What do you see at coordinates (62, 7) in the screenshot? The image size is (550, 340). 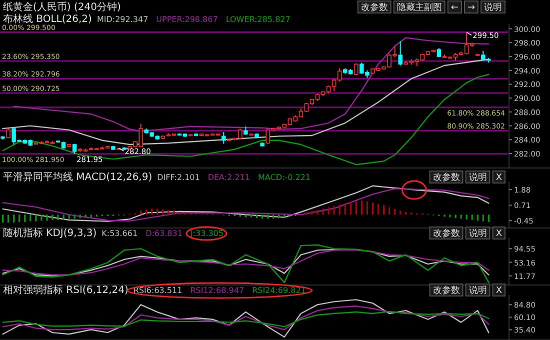 I see `chart-title: 纸黄金(人民币) (240分钟)` at bounding box center [62, 7].